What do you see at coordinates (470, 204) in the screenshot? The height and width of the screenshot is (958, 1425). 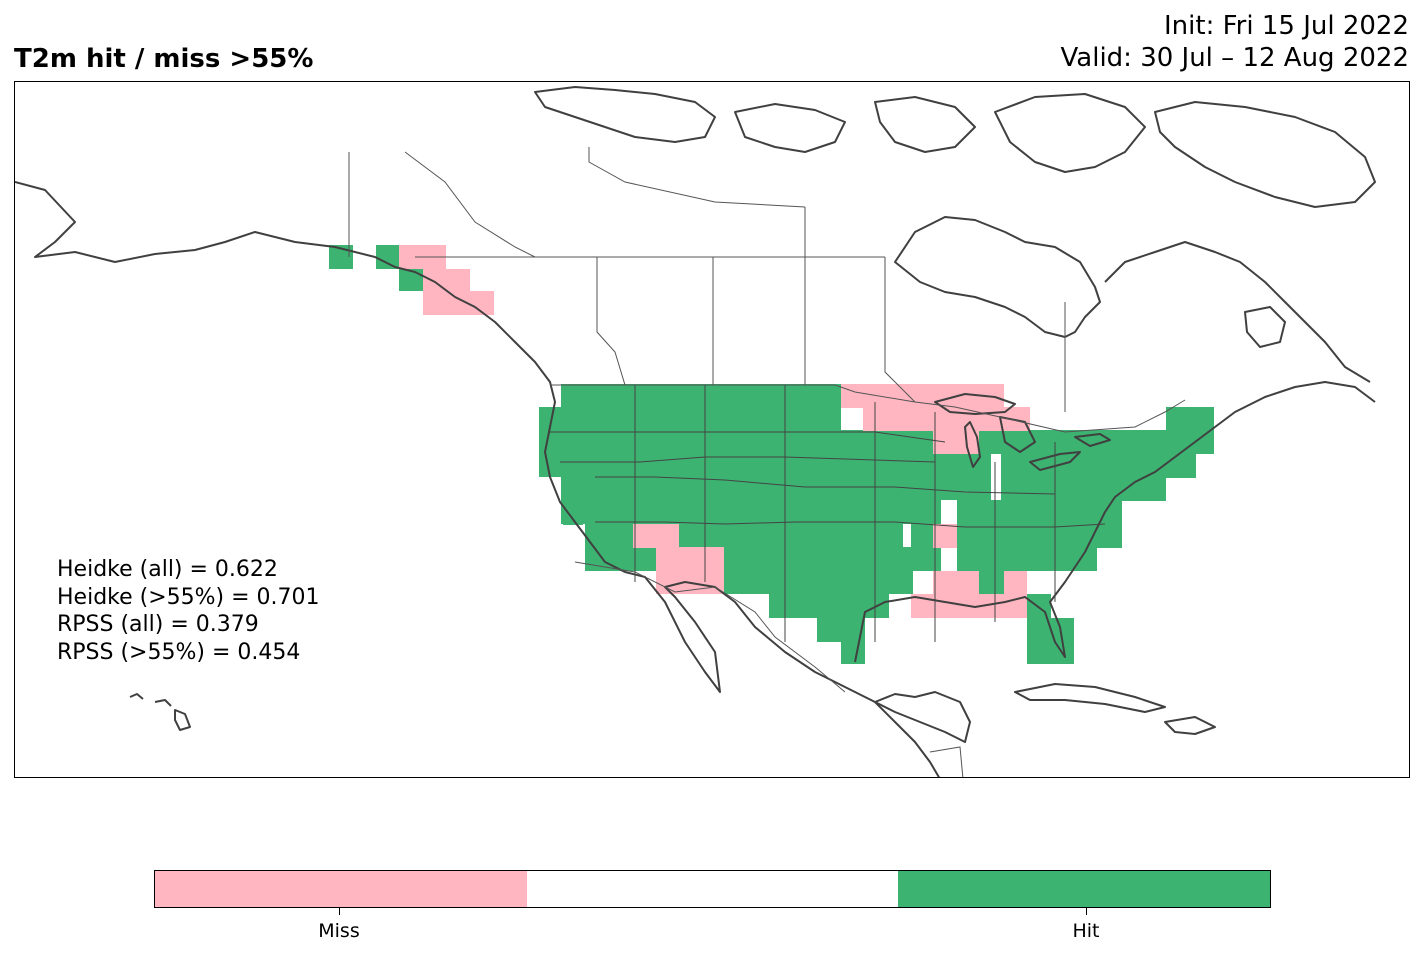 I see `border-yukon-nwt` at bounding box center [470, 204].